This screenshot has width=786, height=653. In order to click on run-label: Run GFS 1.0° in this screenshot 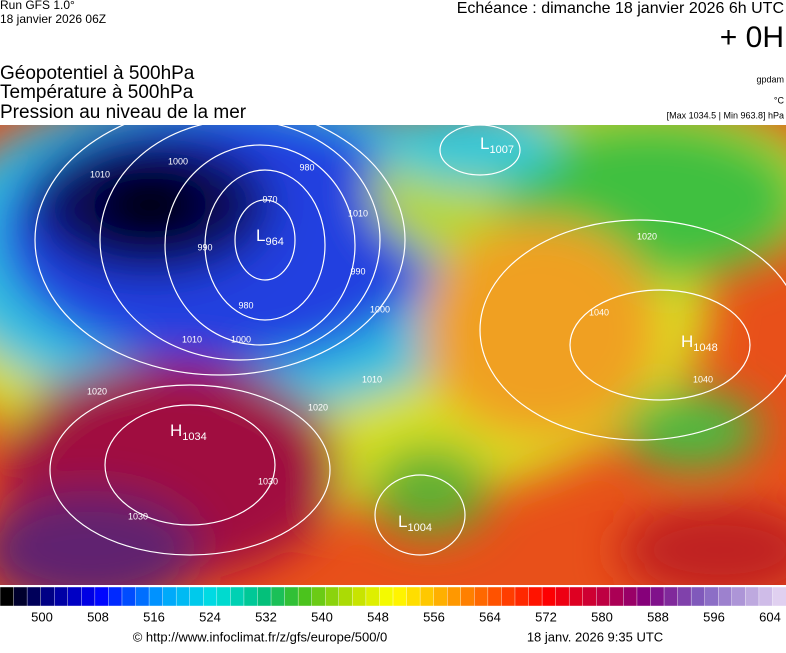, I will do `click(37, 6)`.